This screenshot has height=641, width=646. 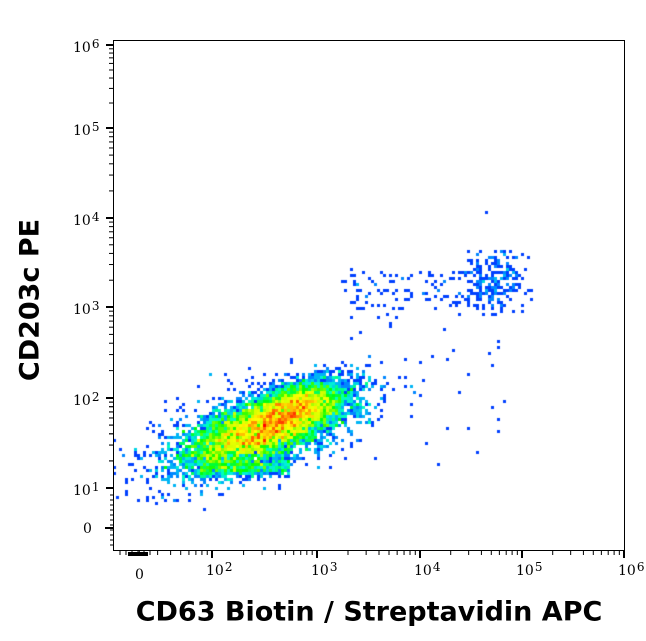 I want to click on y-tick-label: 10⁴, so click(x=86, y=219).